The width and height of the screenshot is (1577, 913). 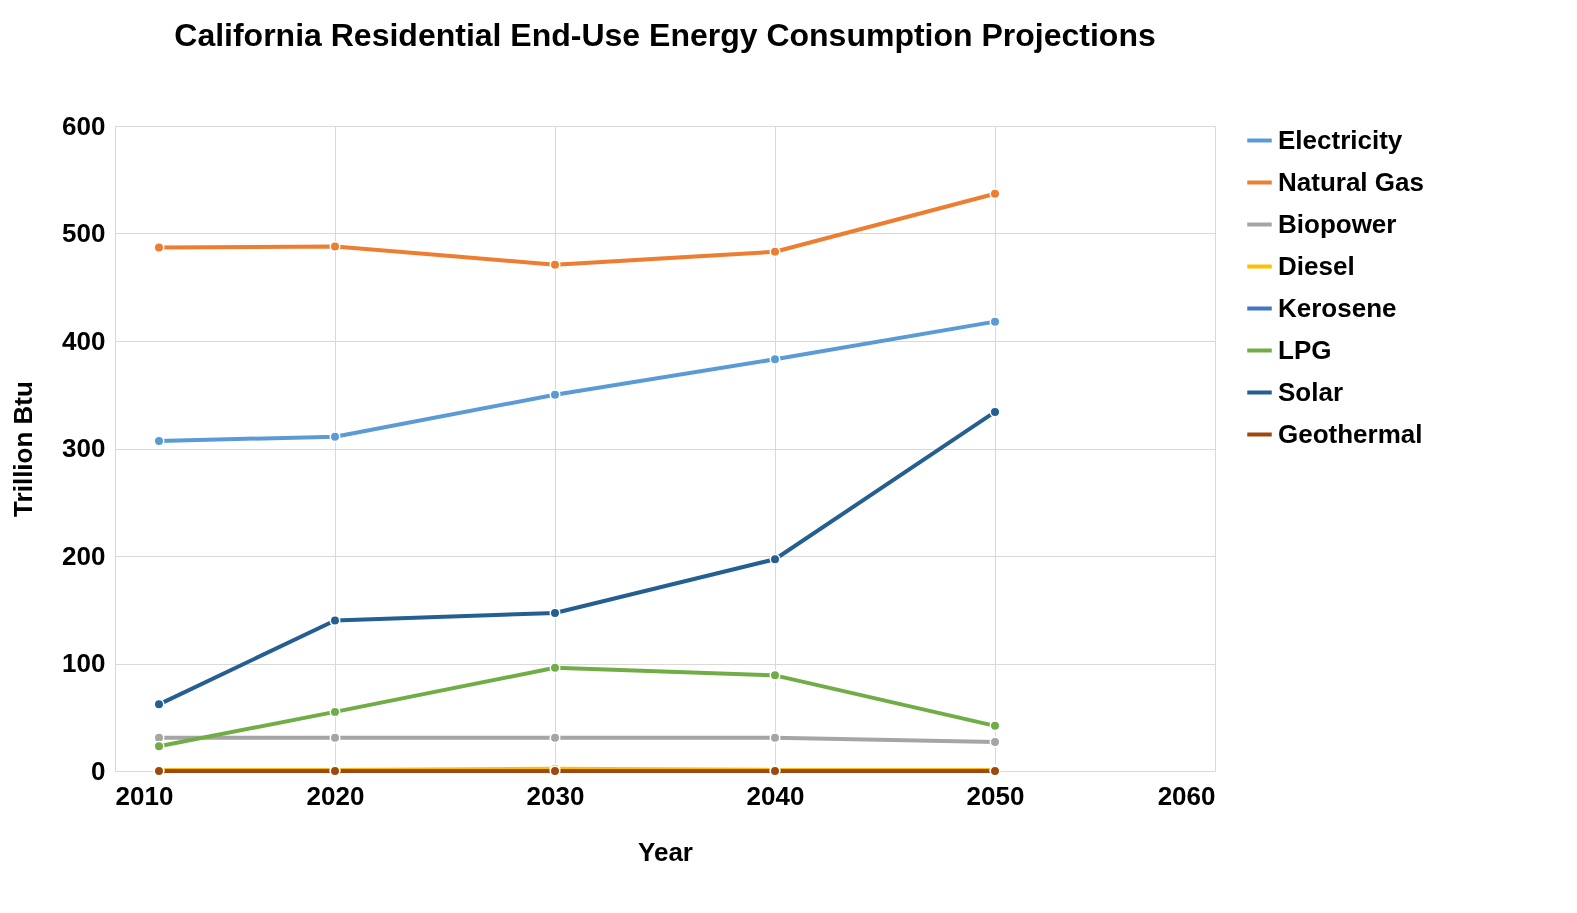 I want to click on y-tick-label: 0, so click(x=98, y=770).